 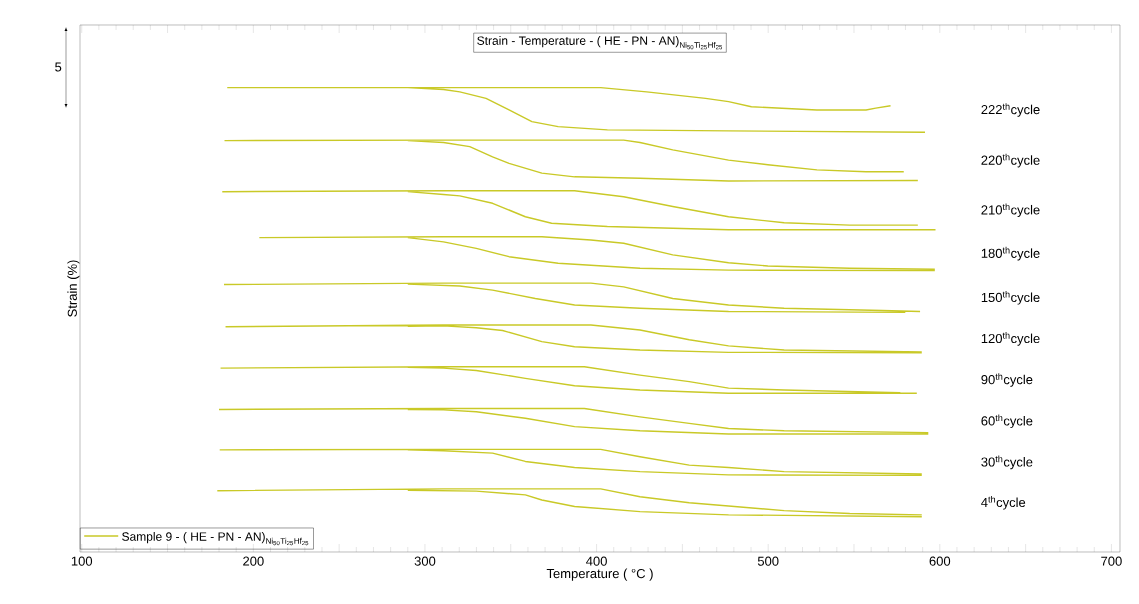 What do you see at coordinates (1010, 297) in the screenshot?
I see `text: 150$^{th}$cycle` at bounding box center [1010, 297].